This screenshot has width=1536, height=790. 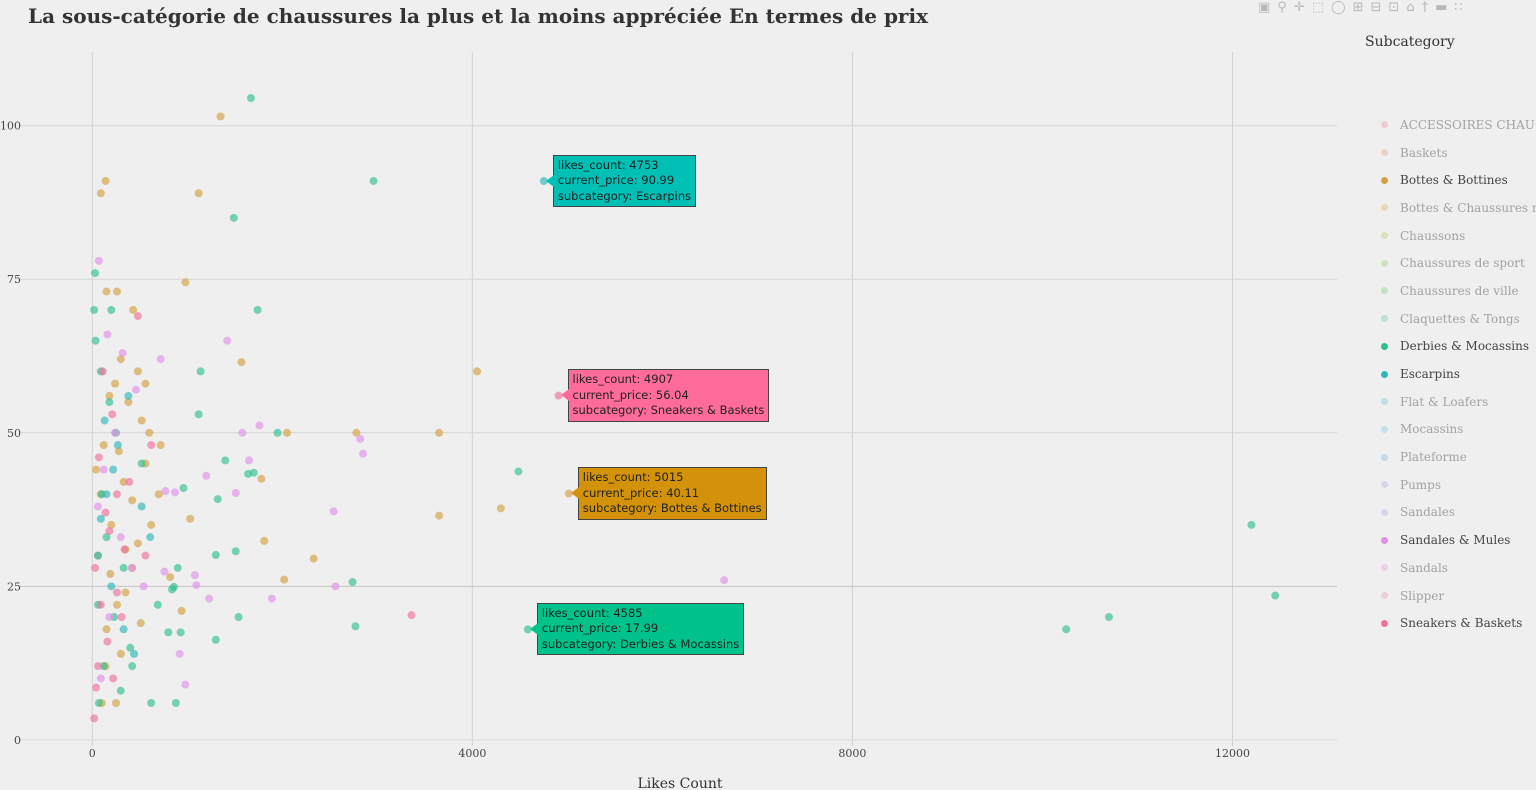 I want to click on compare-icon: ▬, so click(x=1441, y=7).